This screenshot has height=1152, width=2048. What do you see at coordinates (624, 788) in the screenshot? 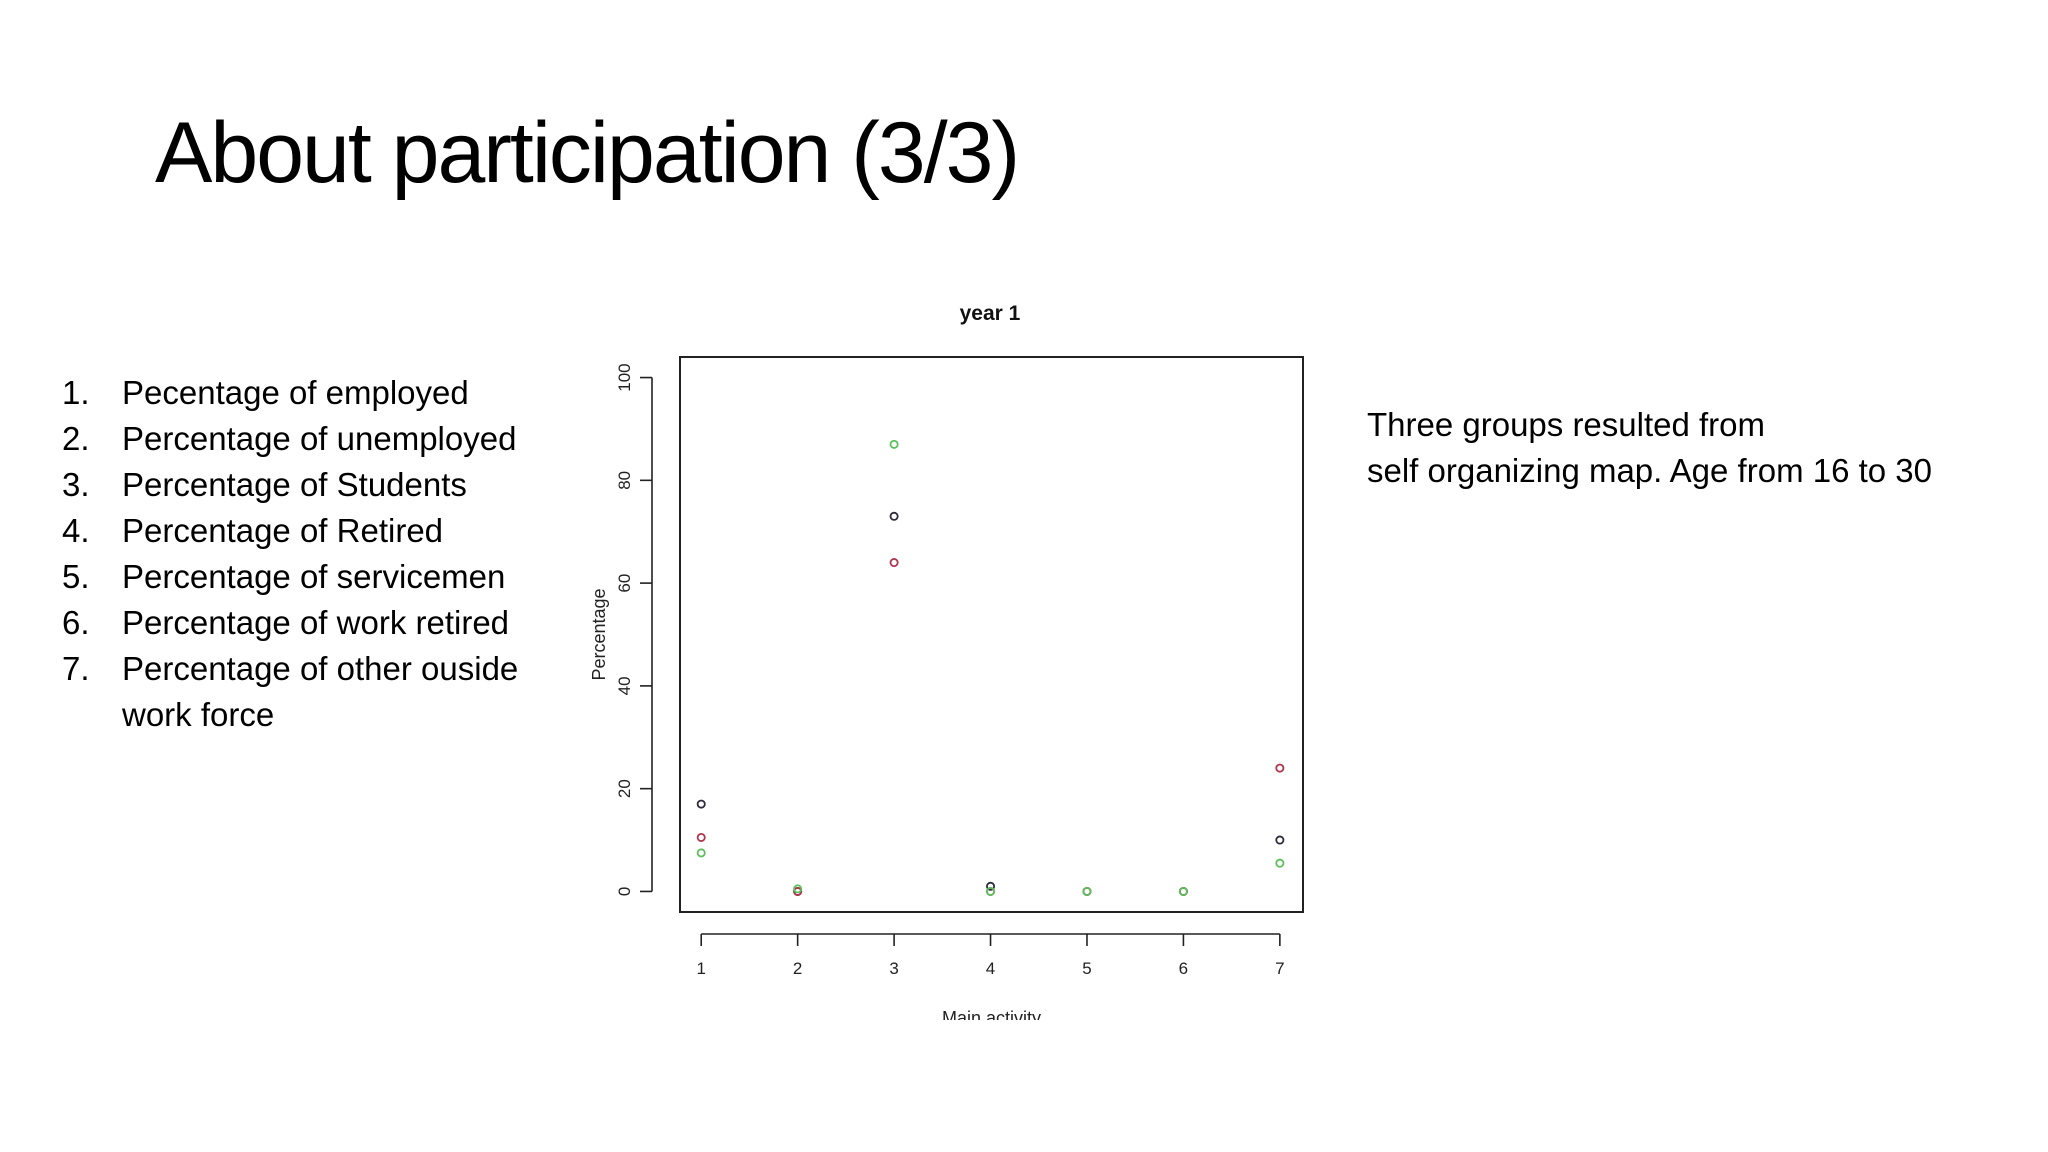
I see `y-tick-label: 20` at bounding box center [624, 788].